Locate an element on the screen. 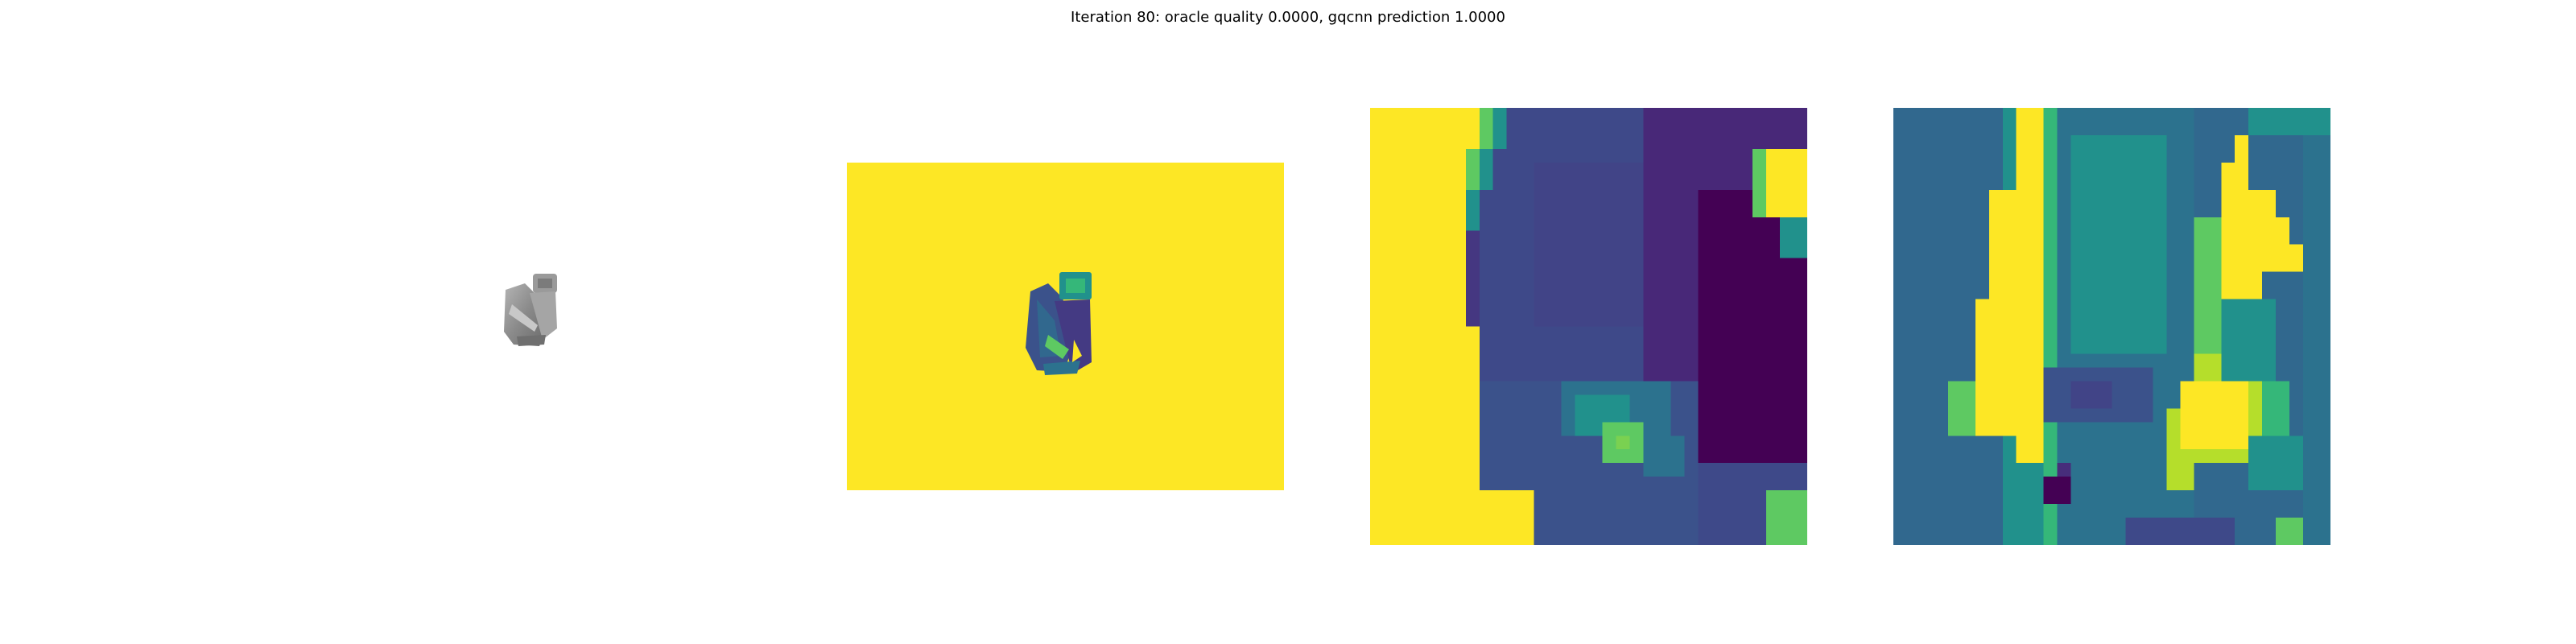 The image size is (2576, 644). depth-crop-svg is located at coordinates (1588, 326).